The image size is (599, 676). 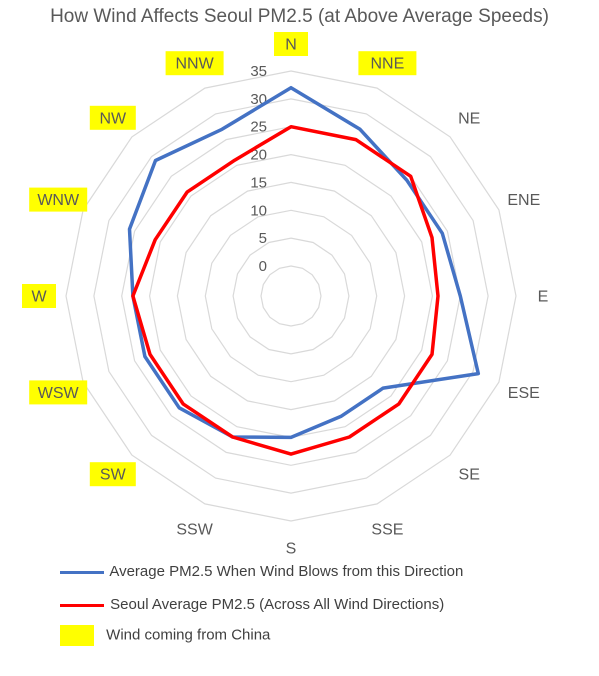 I want to click on svg-text: E, so click(x=543, y=297).